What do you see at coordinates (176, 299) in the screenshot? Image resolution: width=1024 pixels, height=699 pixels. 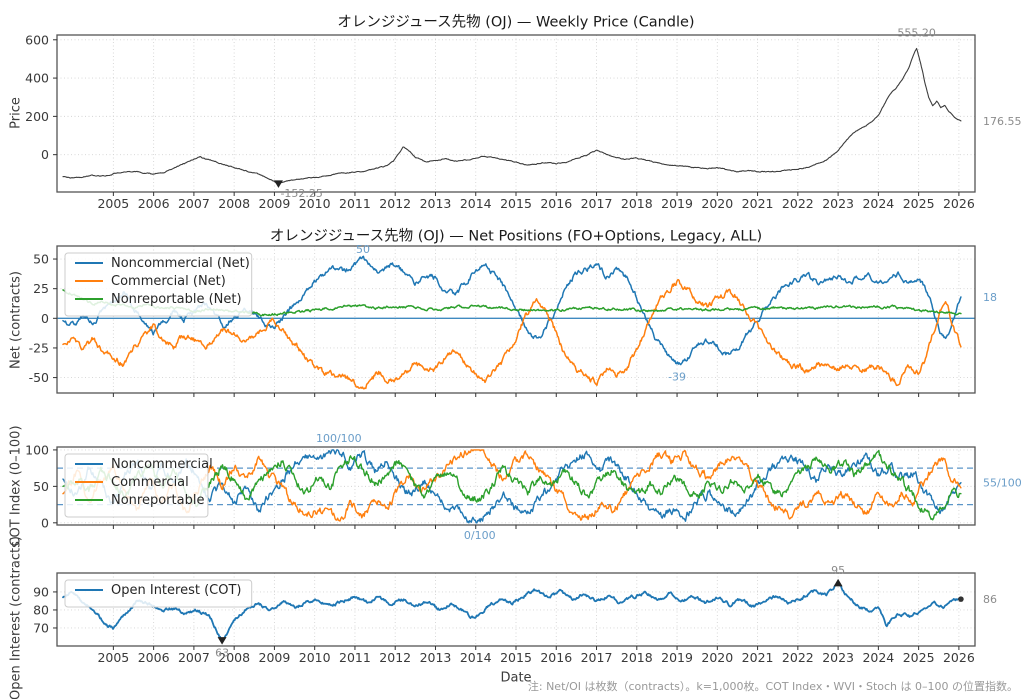 I see `legend-label: Nonreportable (Net)` at bounding box center [176, 299].